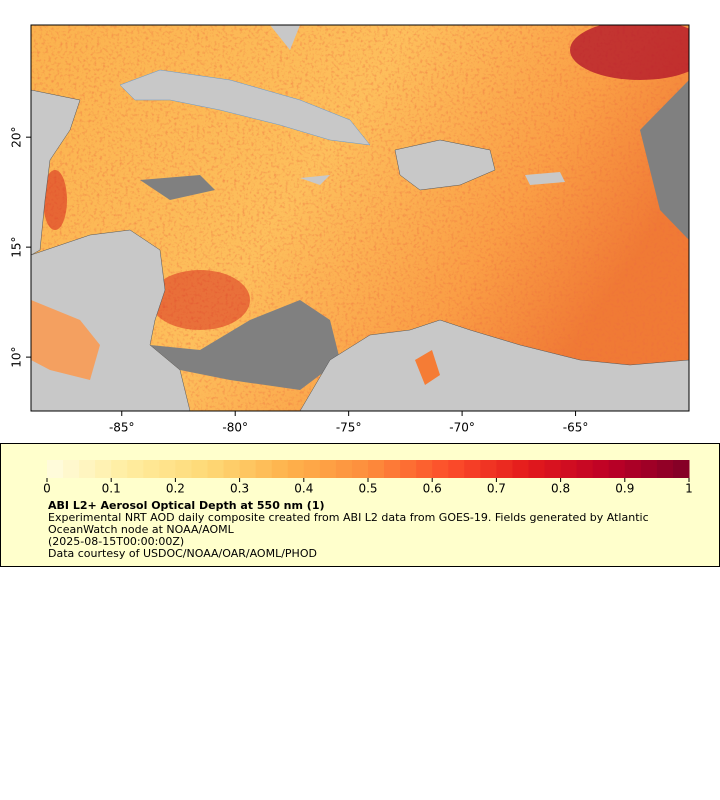 This screenshot has width=720, height=800. I want to click on colorbar-tick-label: 1, so click(689, 489).